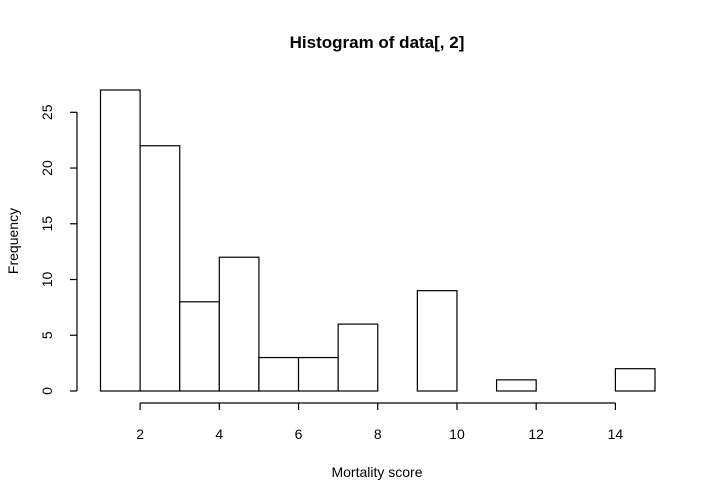 Image resolution: width=717 pixels, height=501 pixels. What do you see at coordinates (58, 249) in the screenshot?
I see `y-axis: 0 5 10 15 20 25` at bounding box center [58, 249].